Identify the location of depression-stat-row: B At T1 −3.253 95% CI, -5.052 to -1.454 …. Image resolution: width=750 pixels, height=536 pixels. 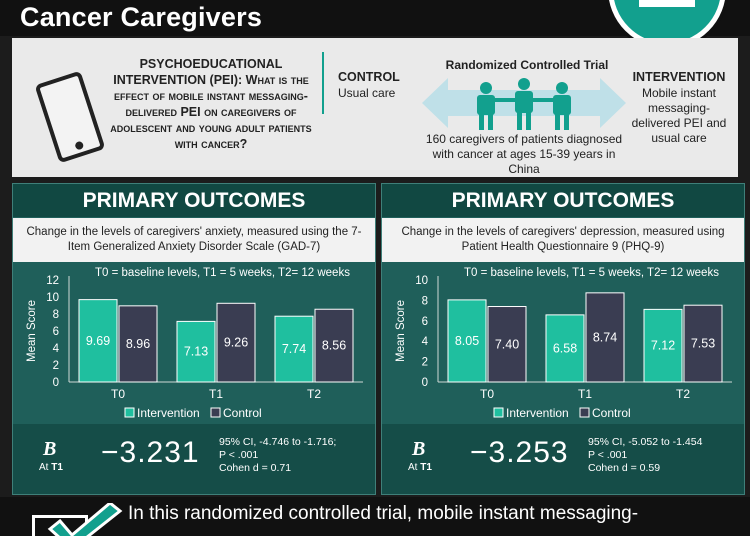
(563, 459).